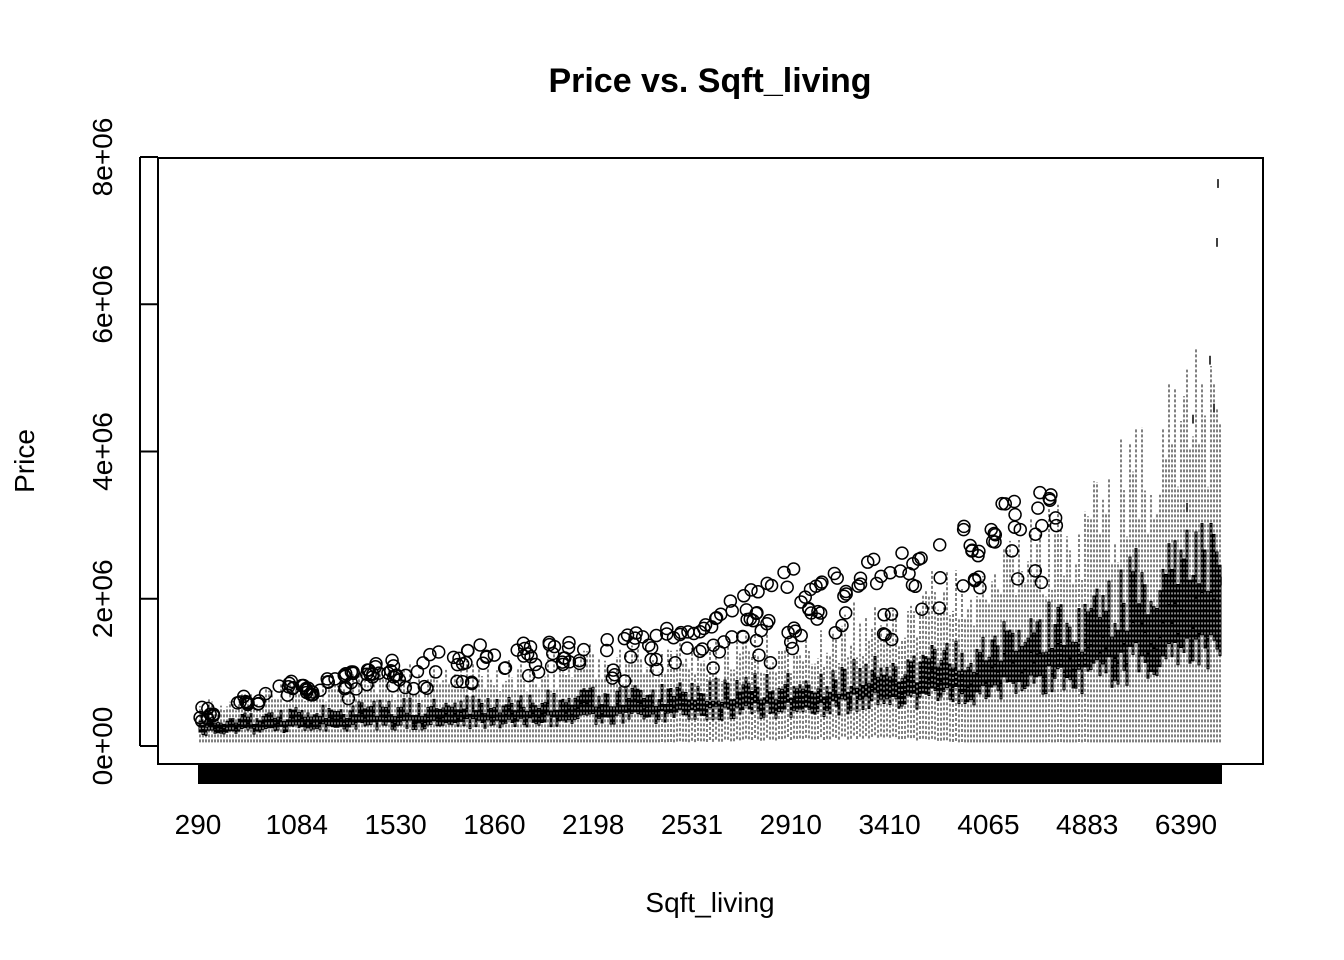  What do you see at coordinates (889, 824) in the screenshot?
I see `x-tick-label: 3410` at bounding box center [889, 824].